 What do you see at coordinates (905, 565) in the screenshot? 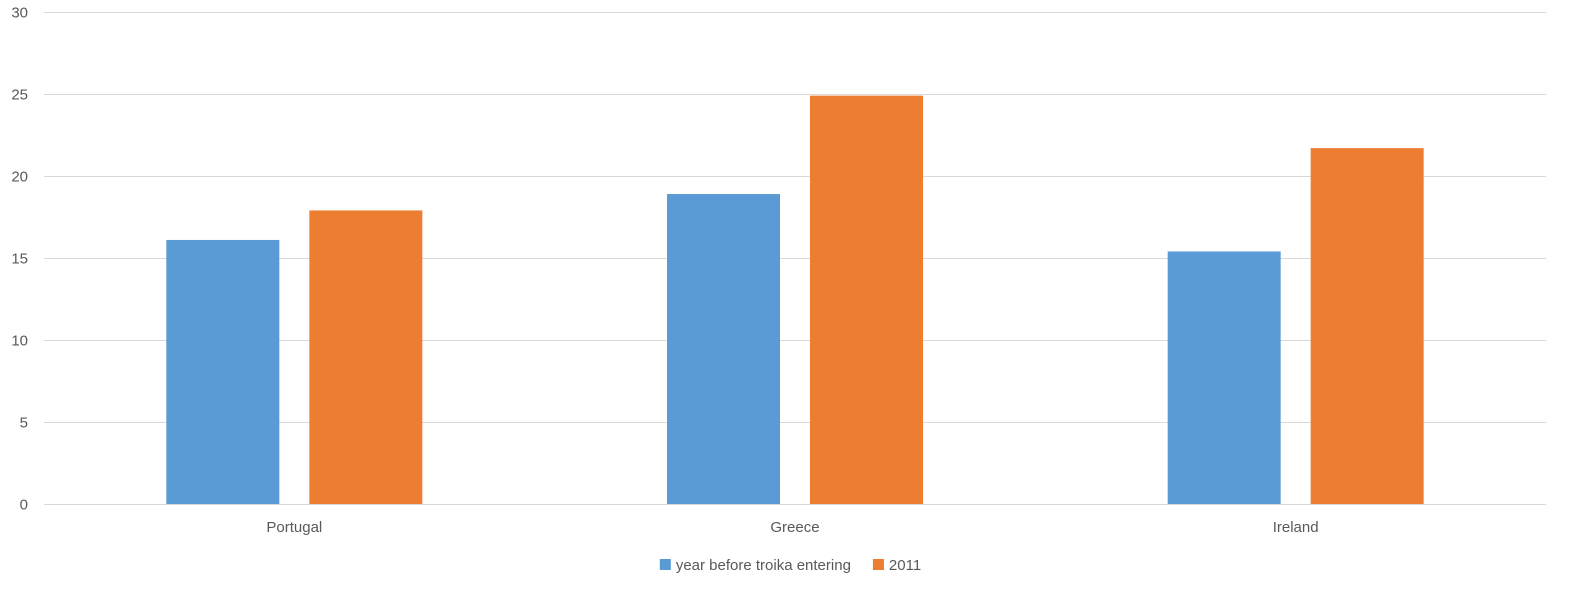
I see `legend-label-series-2: 2011` at bounding box center [905, 565].